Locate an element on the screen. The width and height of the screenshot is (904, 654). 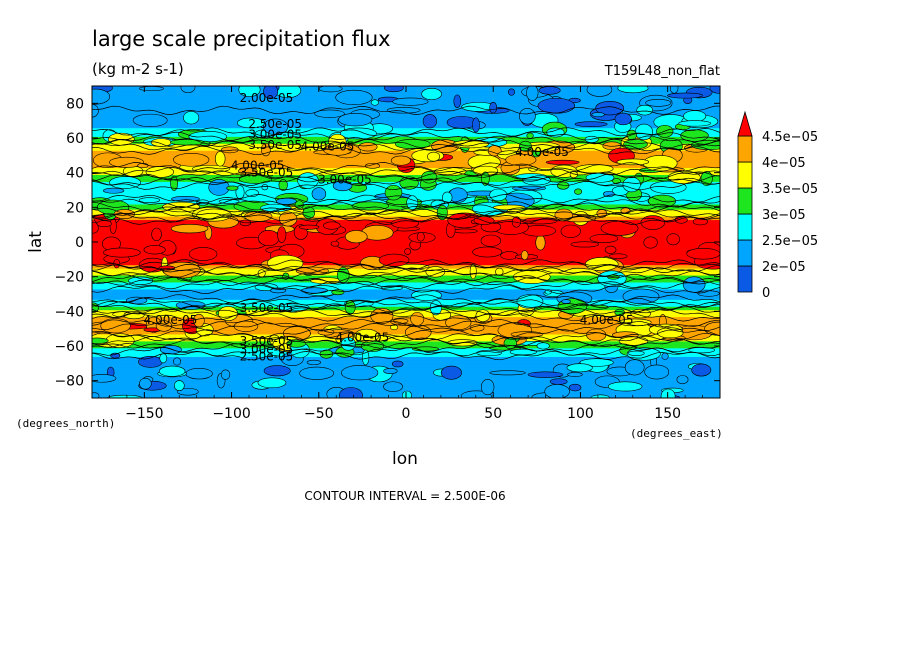
y-tick-label: 0 is located at coordinates (79, 243).